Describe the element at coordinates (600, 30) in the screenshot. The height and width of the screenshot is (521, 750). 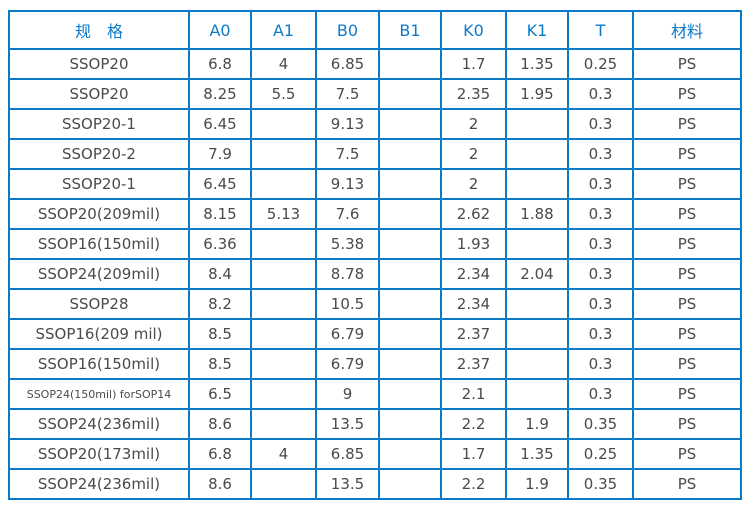
I see `column-header: T` at that location.